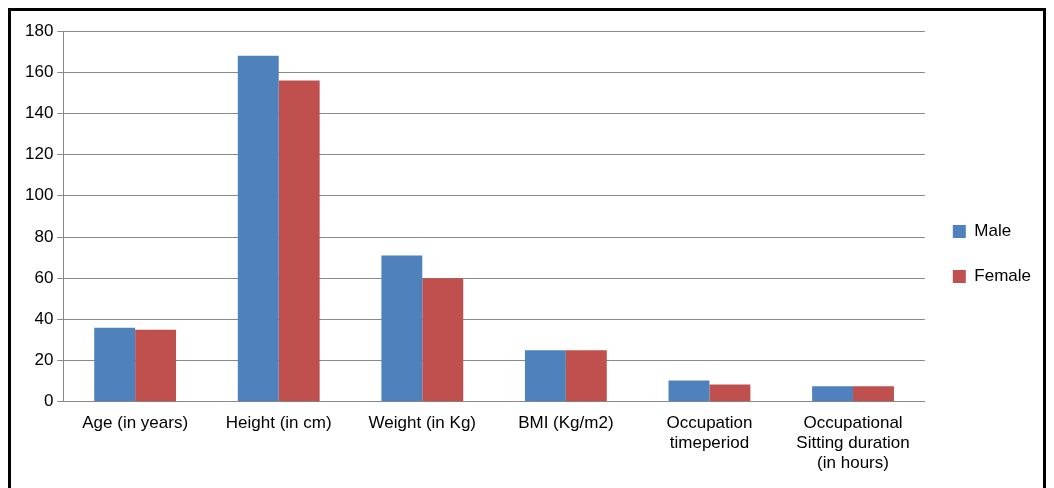 The width and height of the screenshot is (1054, 488). I want to click on y-tick-label: 140, so click(39, 113).